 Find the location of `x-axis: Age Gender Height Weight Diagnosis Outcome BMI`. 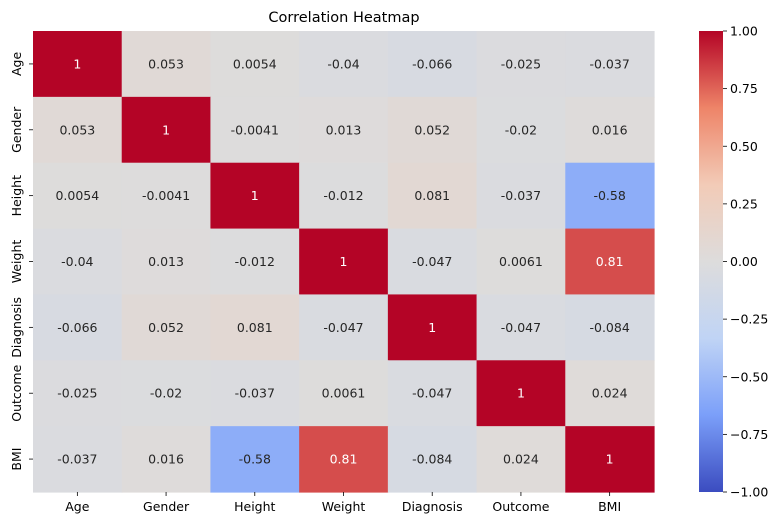

x-axis: Age Gender Height Weight Diagnosis Outcome BMI is located at coordinates (343, 503).